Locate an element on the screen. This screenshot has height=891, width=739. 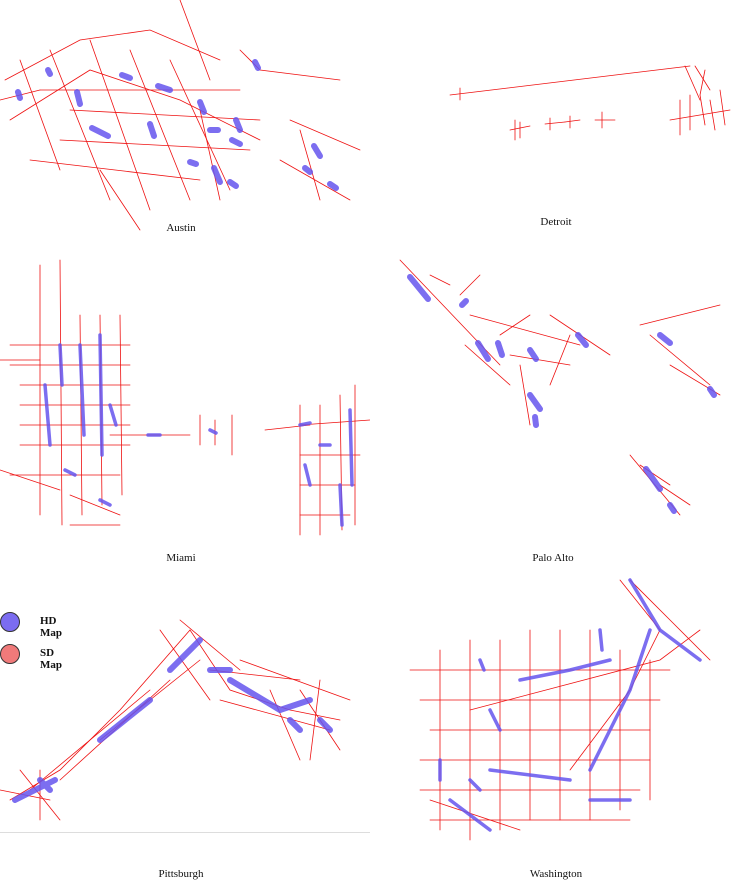
washington-road-map is located at coordinates (560, 709).